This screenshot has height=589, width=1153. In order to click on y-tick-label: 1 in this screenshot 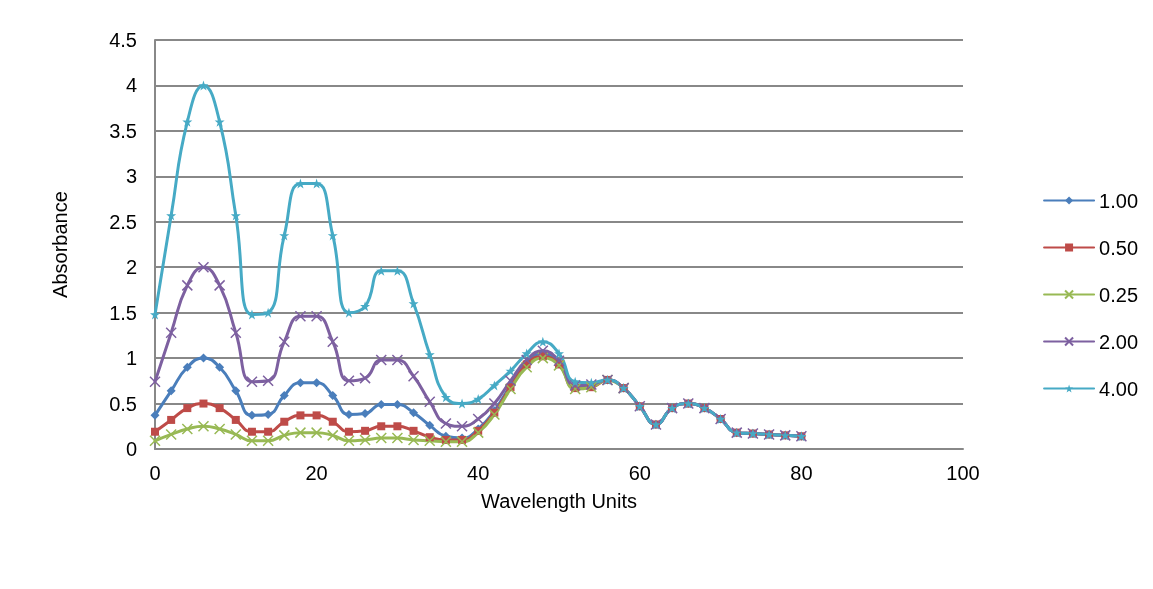, I will do `click(131, 358)`.